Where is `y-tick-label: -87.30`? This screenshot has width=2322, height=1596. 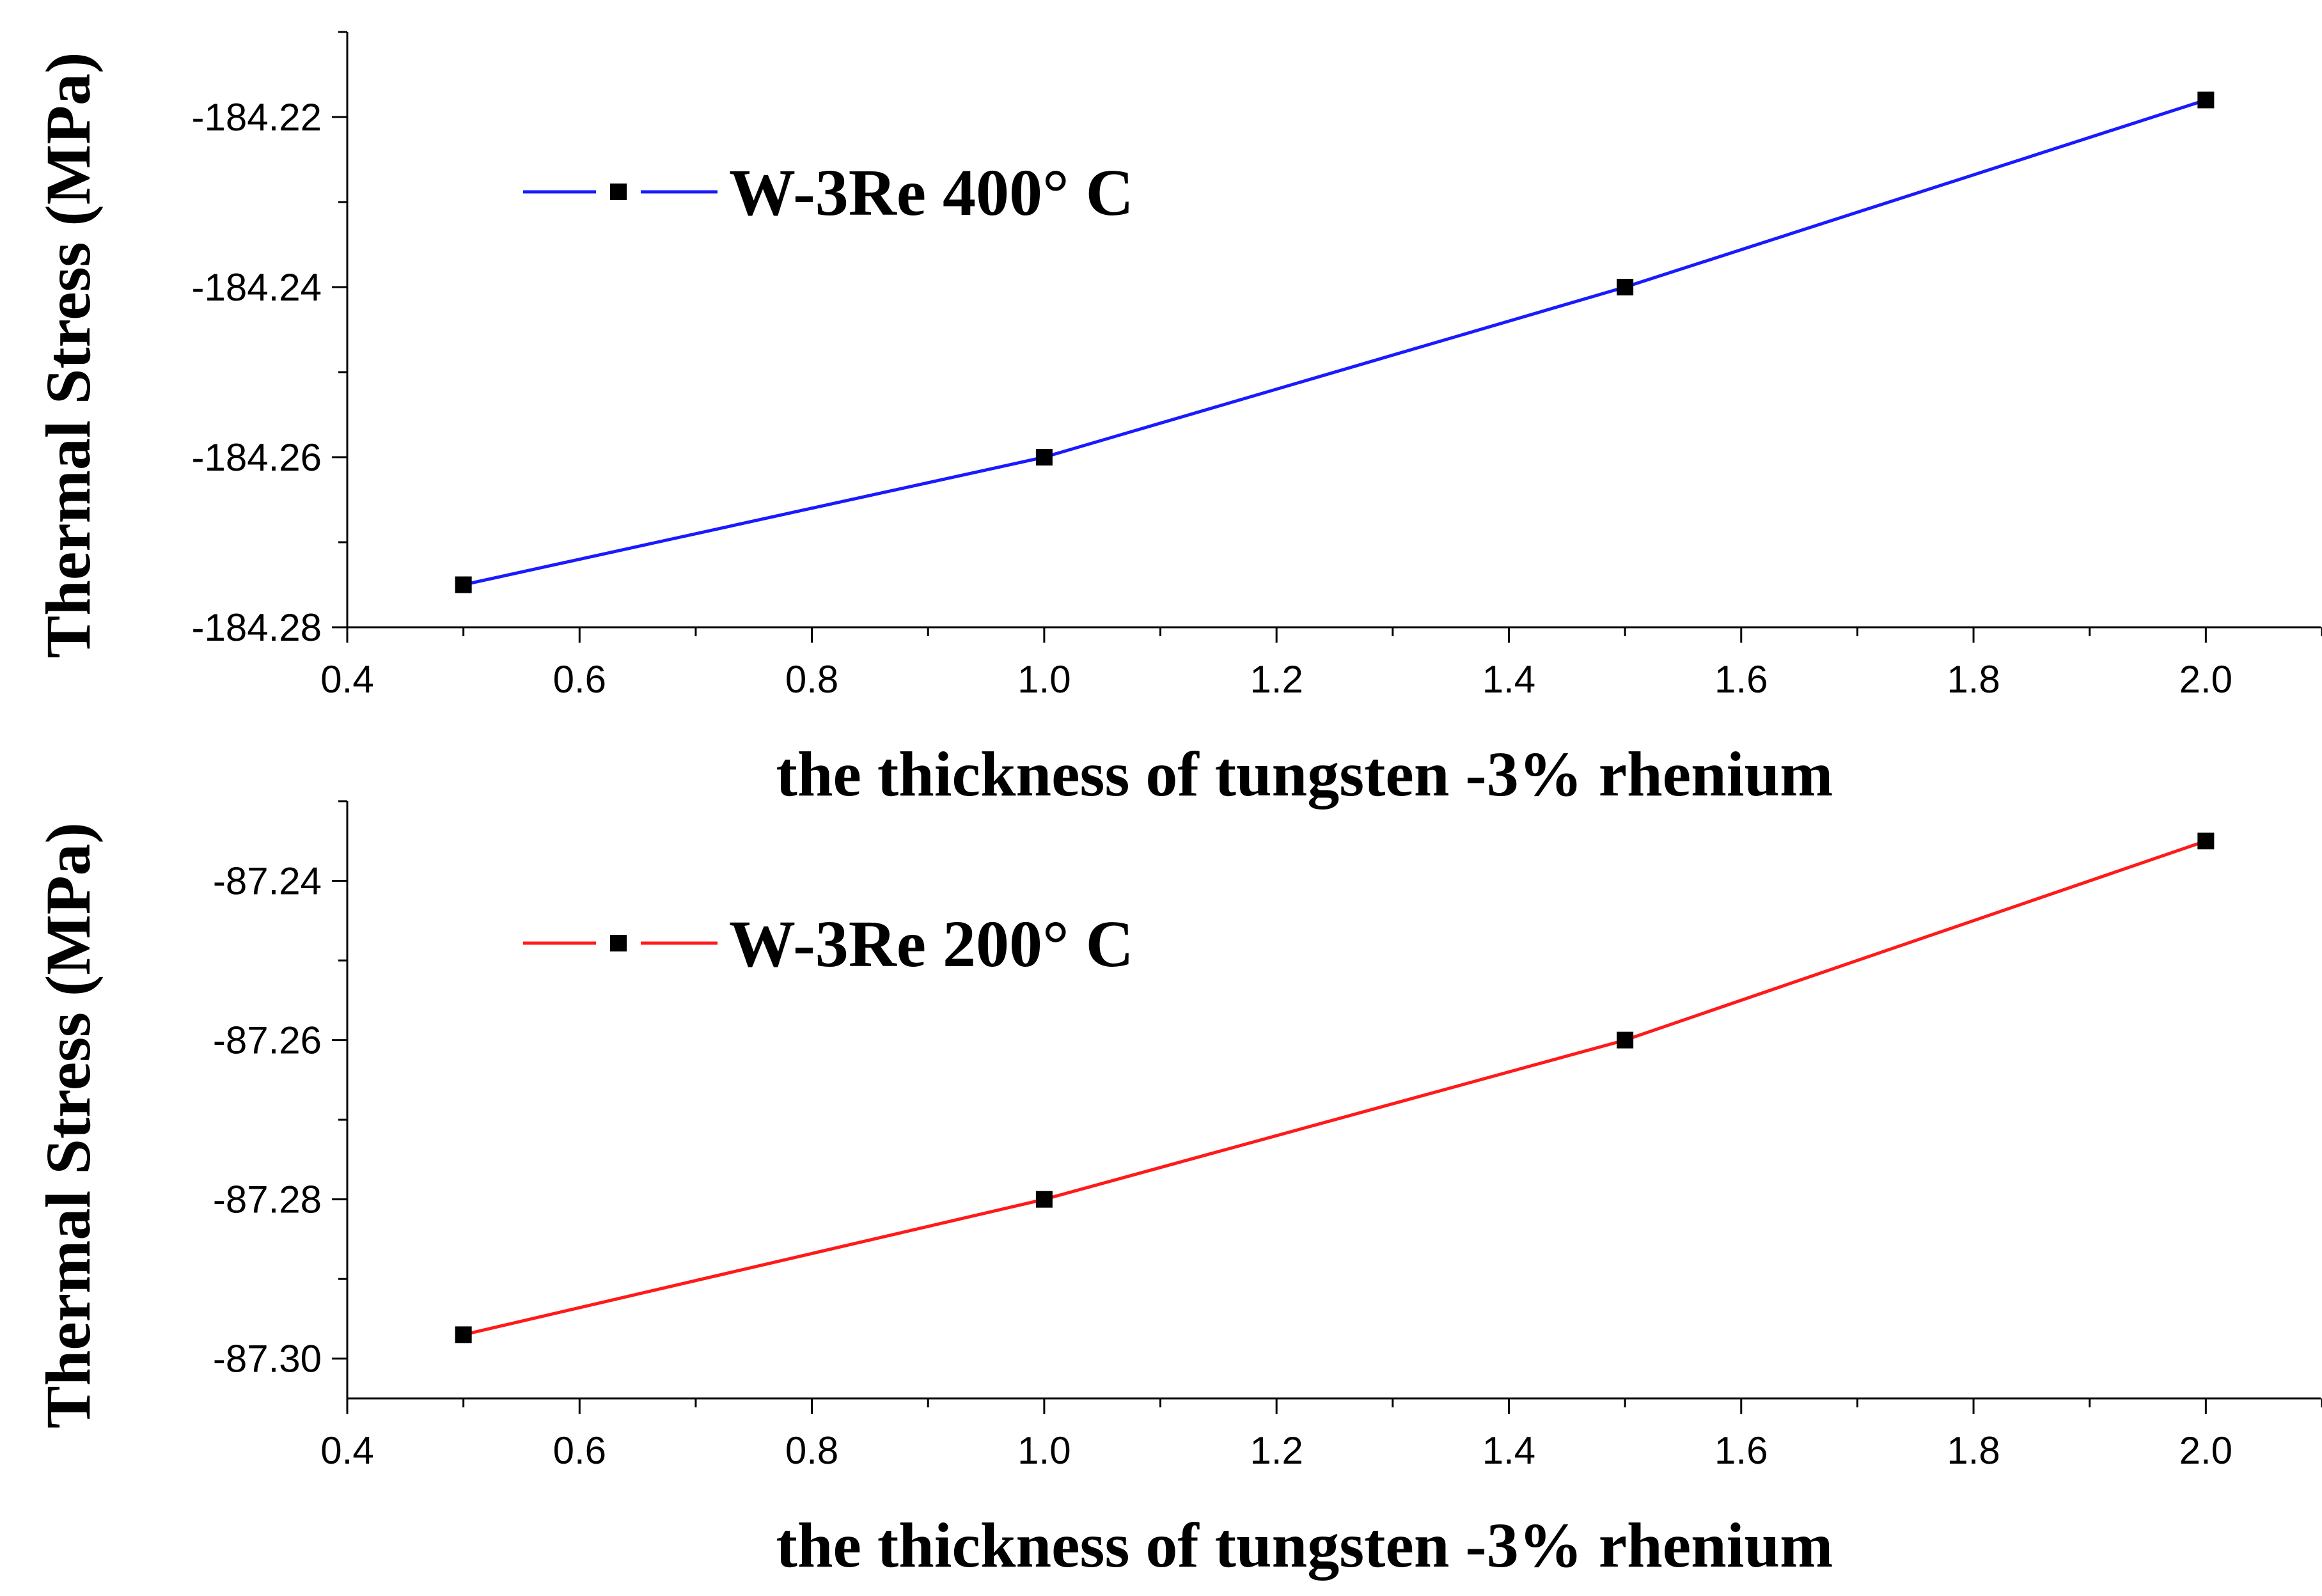
y-tick-label: -87.30 is located at coordinates (267, 1359).